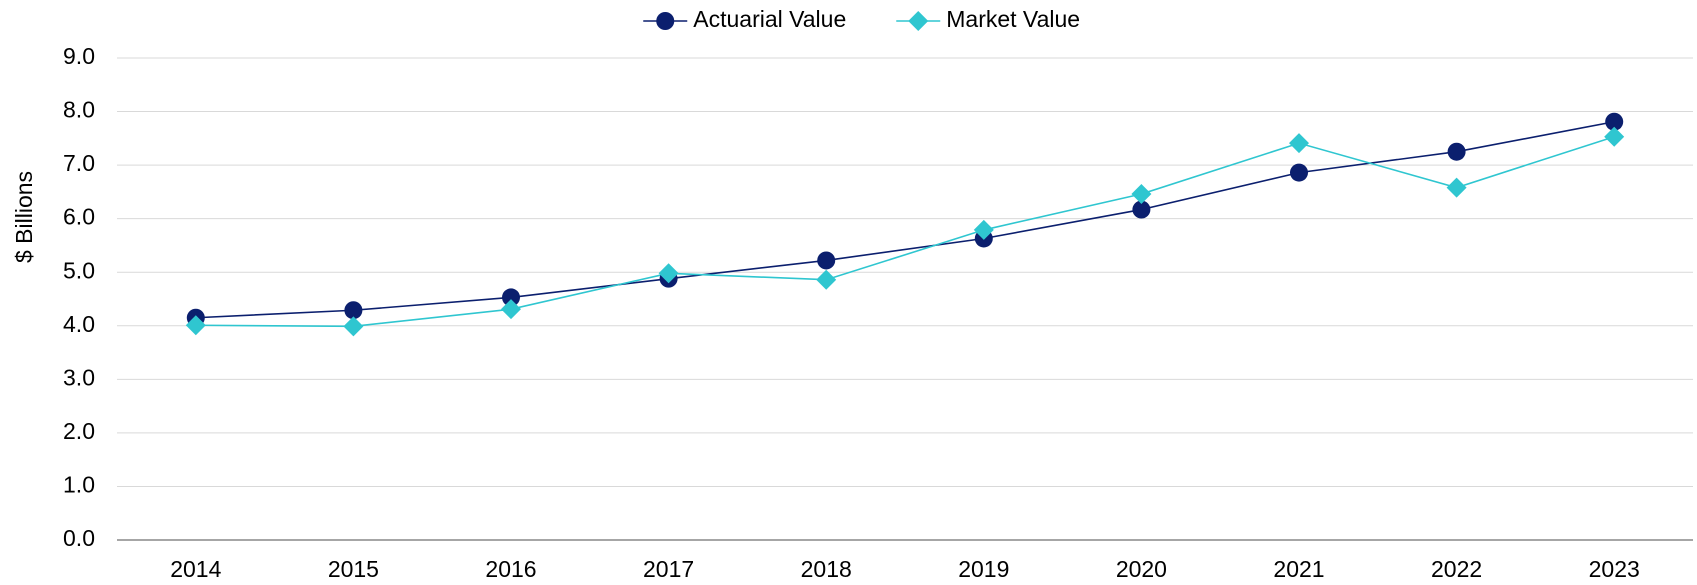 Image resolution: width=1697 pixels, height=585 pixels. Describe the element at coordinates (79, 485) in the screenshot. I see `y-tick-label: 1.0` at that location.